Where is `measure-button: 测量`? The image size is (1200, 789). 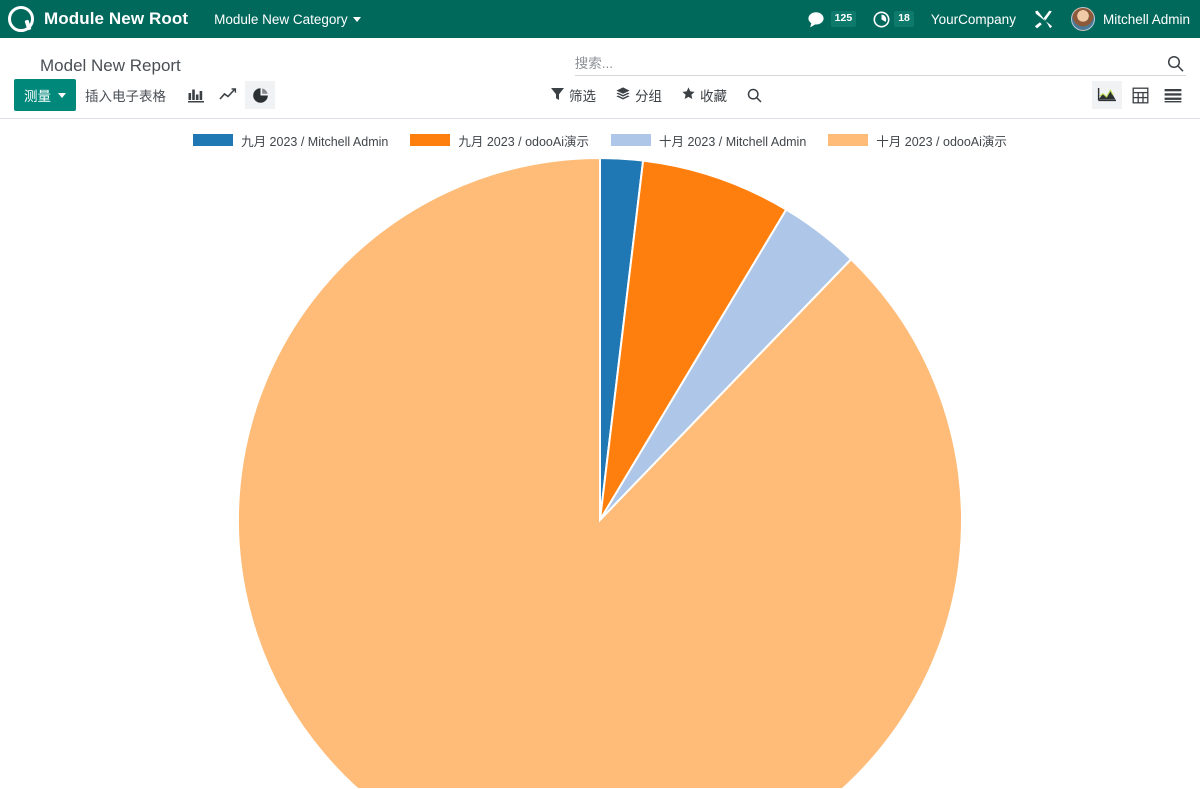 measure-button: 测量 is located at coordinates (45, 95).